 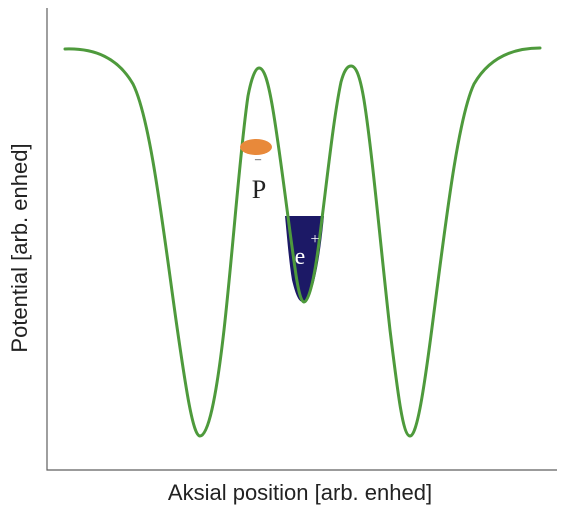 What do you see at coordinates (256, 147) in the screenshot?
I see `antiproton-marker` at bounding box center [256, 147].